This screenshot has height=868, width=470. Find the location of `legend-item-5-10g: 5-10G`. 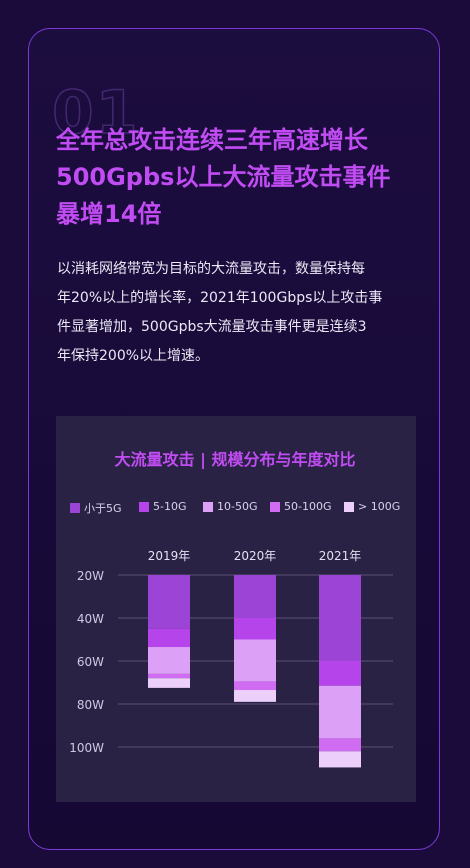

legend-item-5-10g: 5-10G is located at coordinates (163, 506).